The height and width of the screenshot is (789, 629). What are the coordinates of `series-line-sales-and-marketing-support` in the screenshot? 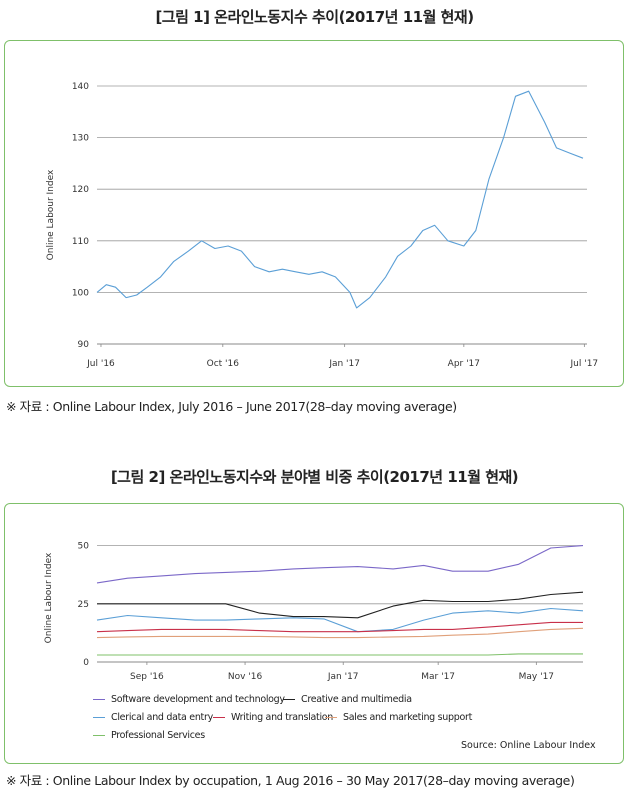 It's located at (340, 633).